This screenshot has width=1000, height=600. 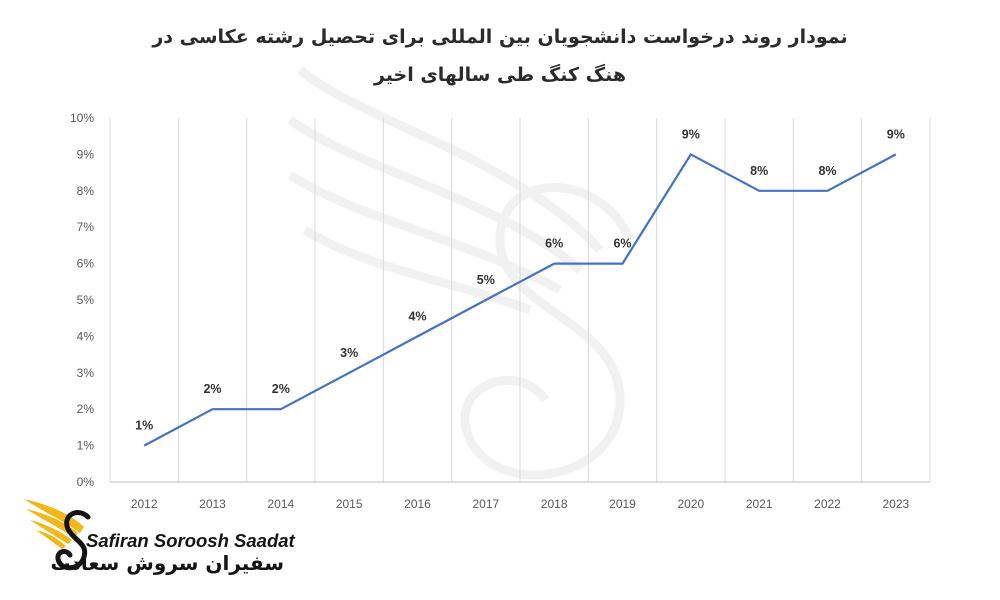 I want to click on y-axis: 0% 1% 2% 3% 4% 5% 6% 7% 8% 9% 10%, so click(x=82, y=300).